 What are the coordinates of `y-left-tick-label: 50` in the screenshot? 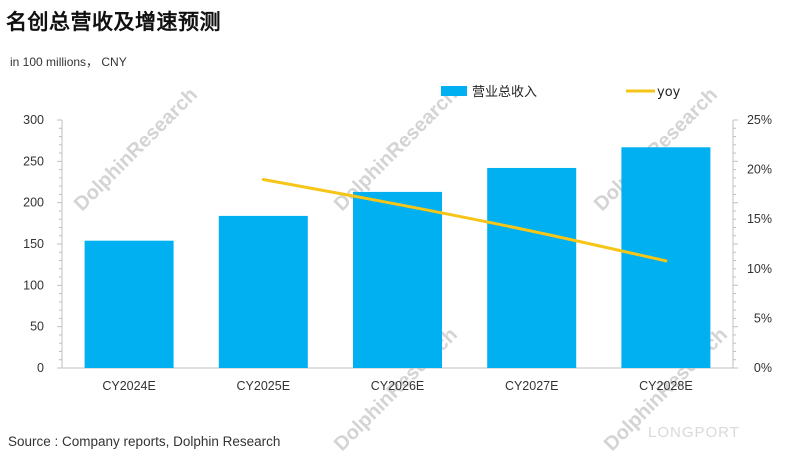 It's located at (37, 327).